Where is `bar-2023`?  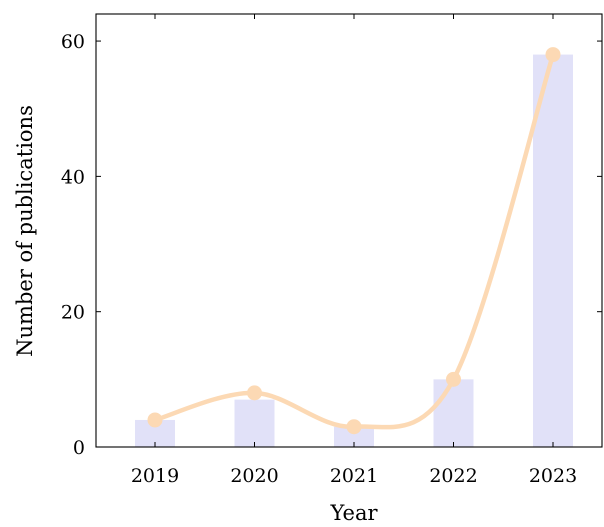 bar-2023 is located at coordinates (553, 250).